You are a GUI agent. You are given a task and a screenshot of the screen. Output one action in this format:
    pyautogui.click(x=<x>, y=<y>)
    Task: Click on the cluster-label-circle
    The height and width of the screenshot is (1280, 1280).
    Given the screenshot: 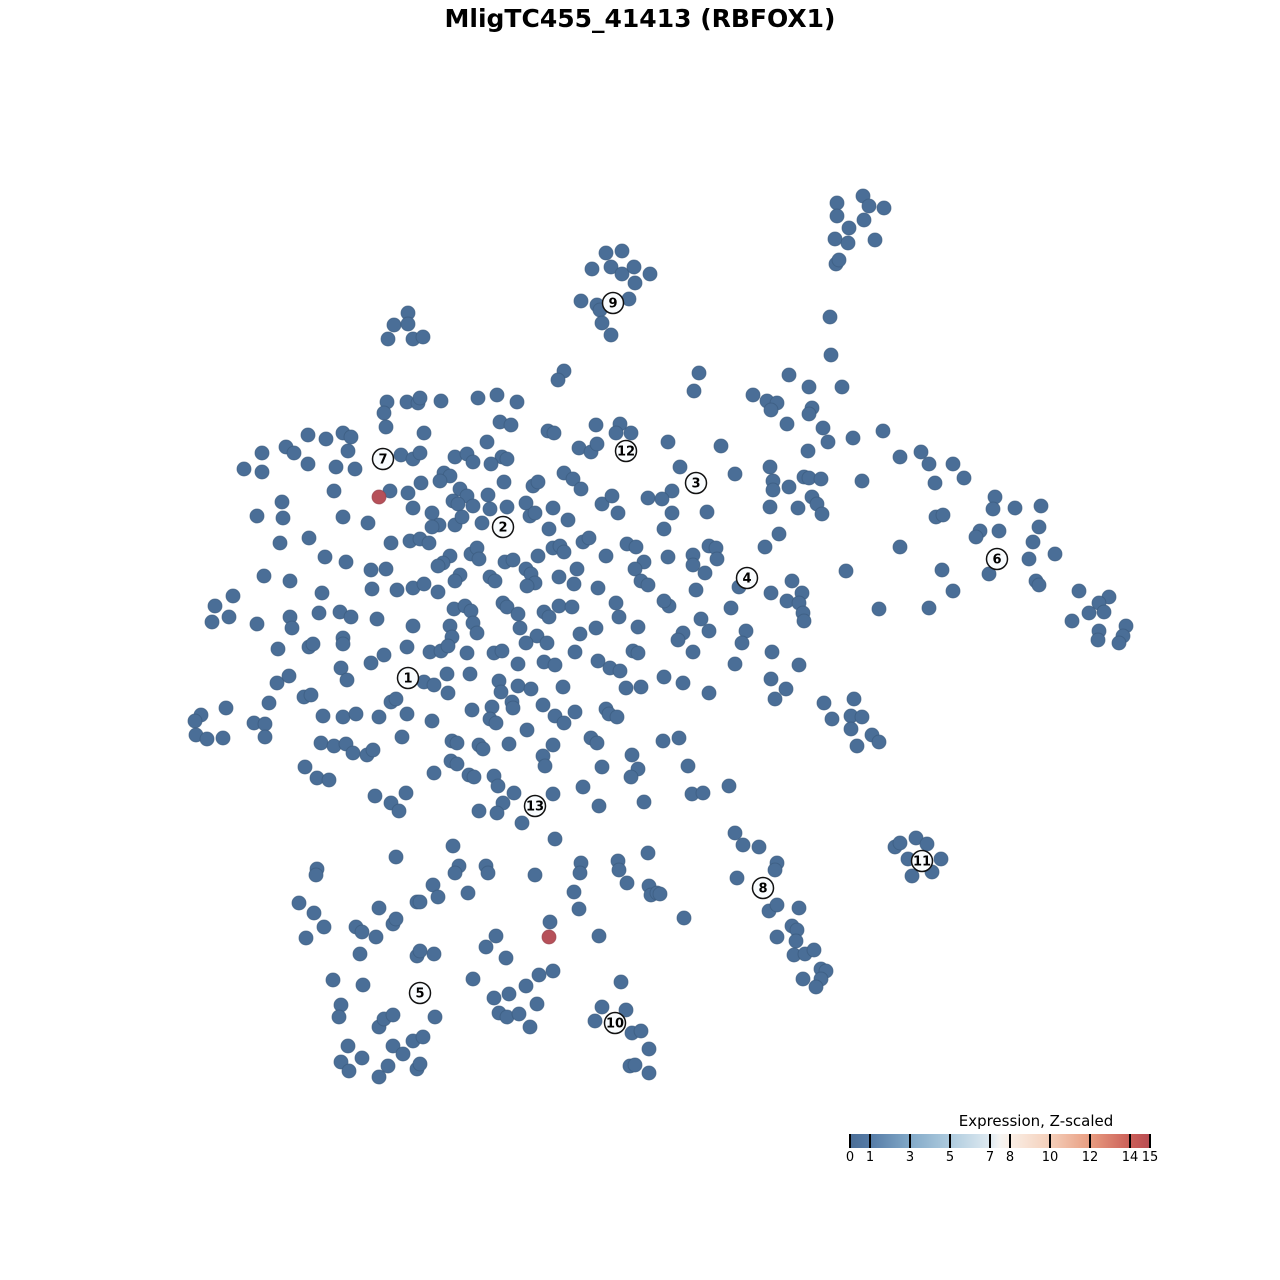 What is the action you would take?
    pyautogui.click(x=420, y=993)
    